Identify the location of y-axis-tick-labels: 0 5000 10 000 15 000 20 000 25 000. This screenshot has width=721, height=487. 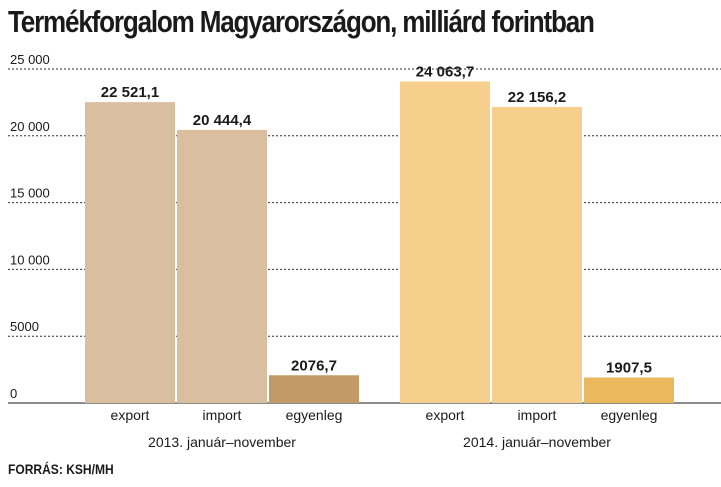
(30, 226).